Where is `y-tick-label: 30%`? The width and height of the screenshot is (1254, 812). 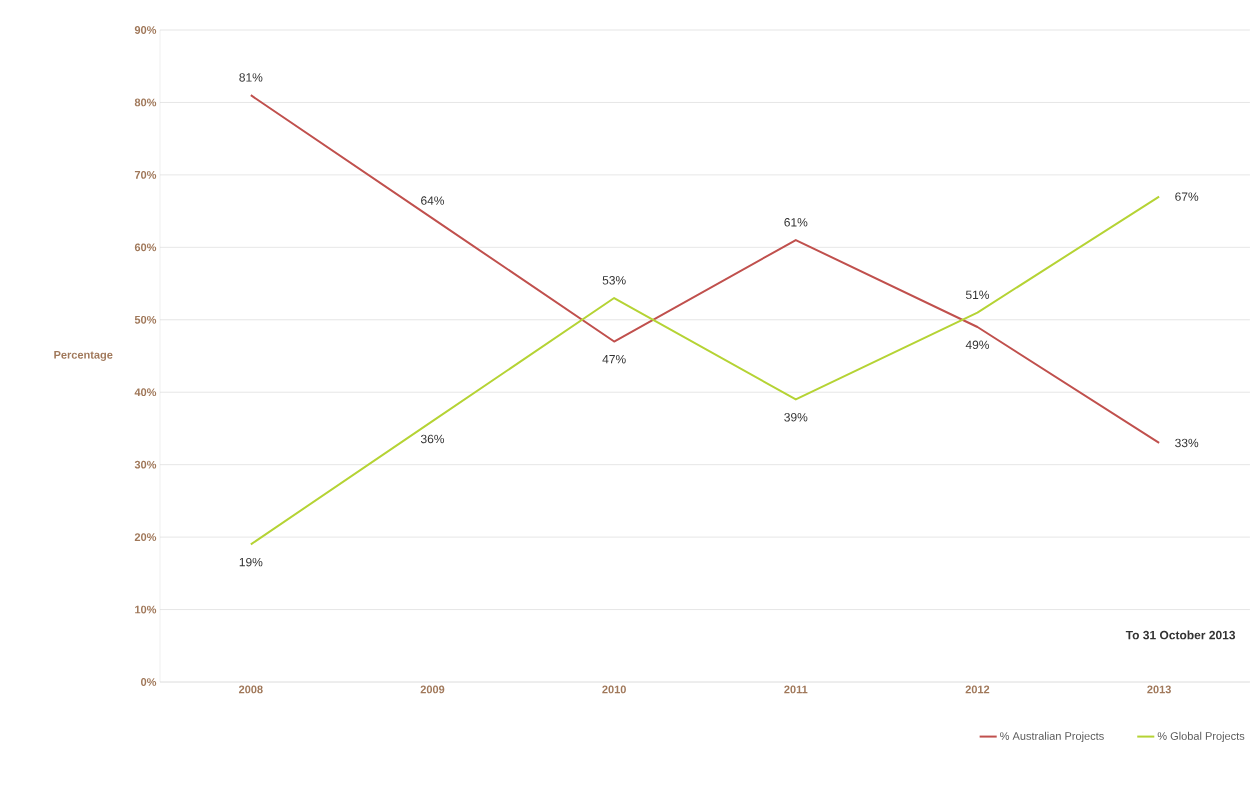
y-tick-label: 30% is located at coordinates (145, 464).